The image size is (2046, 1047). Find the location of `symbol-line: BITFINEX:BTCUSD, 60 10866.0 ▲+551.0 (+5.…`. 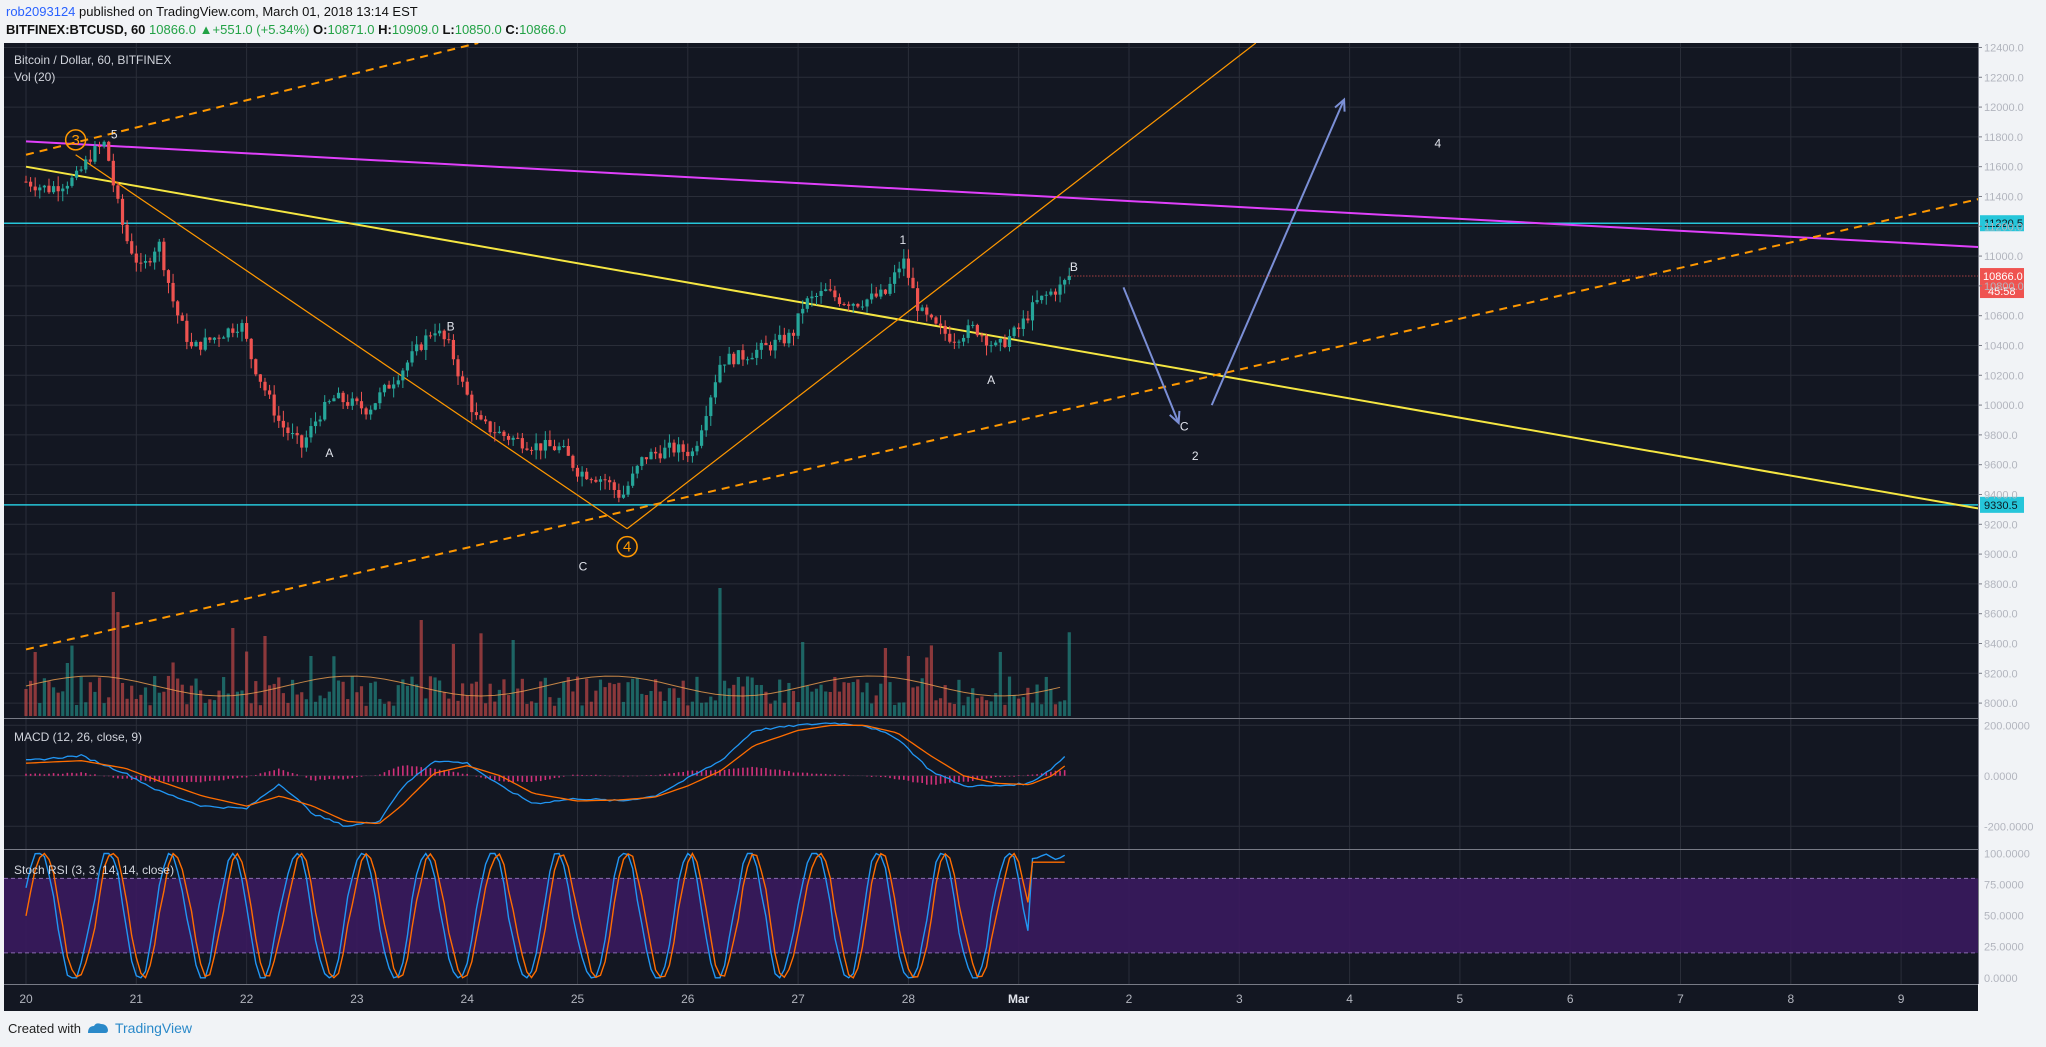

symbol-line: BITFINEX:BTCUSD, 60 10866.0 ▲+551.0 (+5.… is located at coordinates (286, 29).